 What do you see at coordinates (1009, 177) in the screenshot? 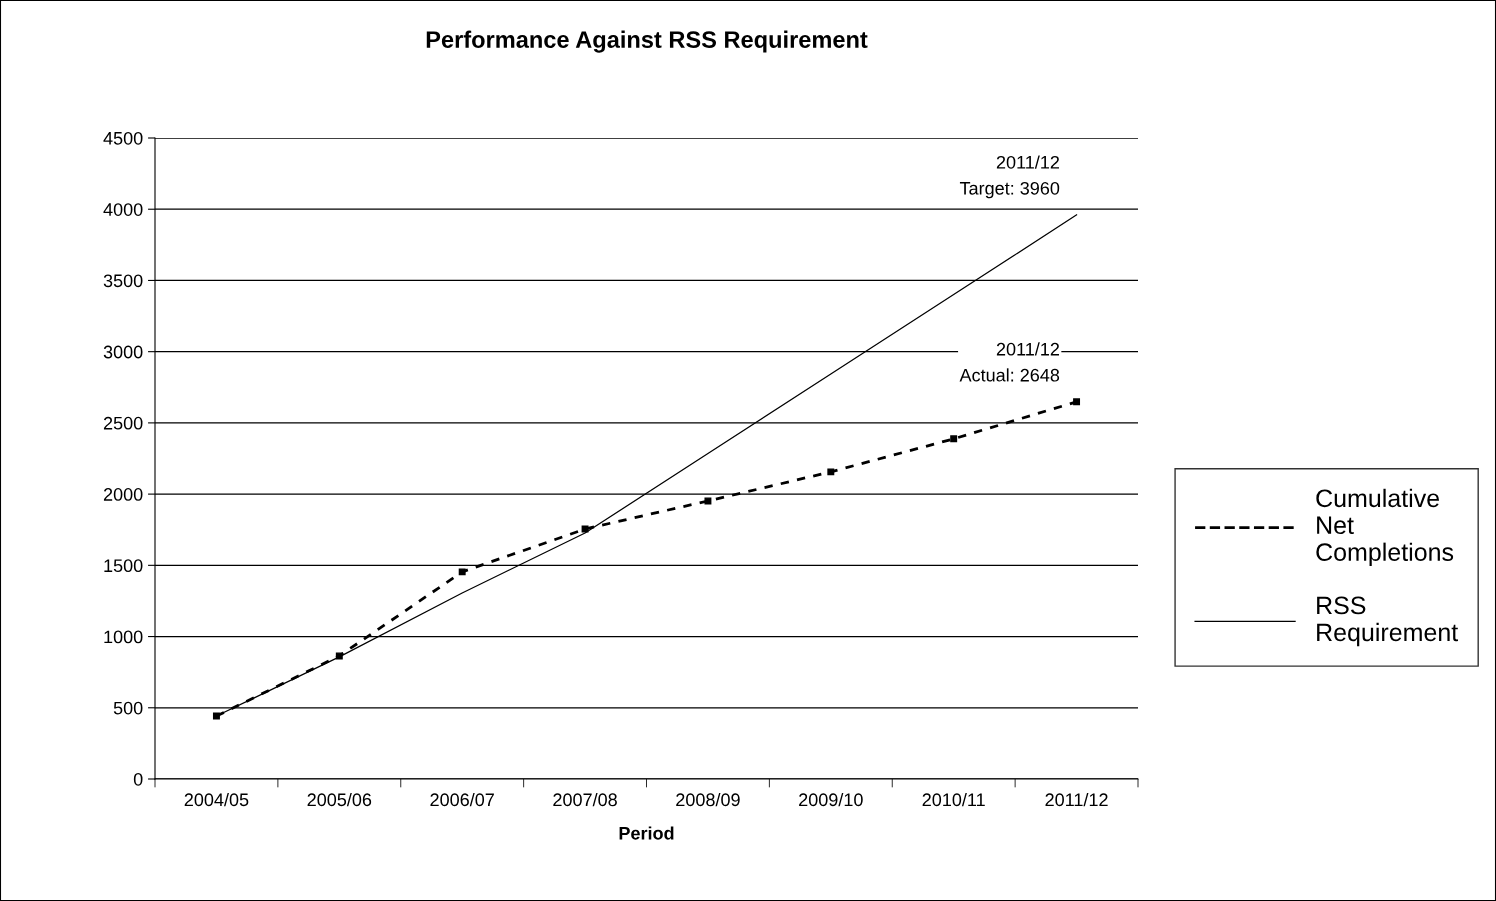
I see `annotation: 2011/12 Target: 3960` at bounding box center [1009, 177].